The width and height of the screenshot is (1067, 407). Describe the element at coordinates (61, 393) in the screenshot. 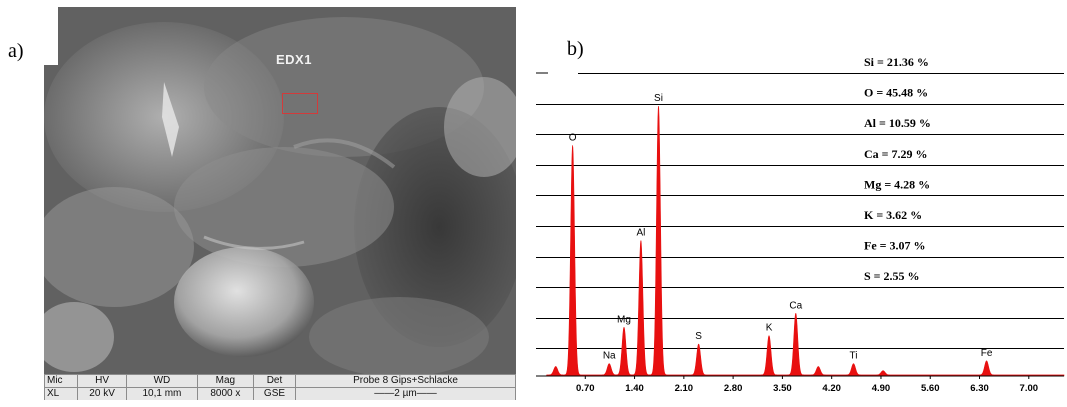

I see `info-value-mic: XL` at that location.